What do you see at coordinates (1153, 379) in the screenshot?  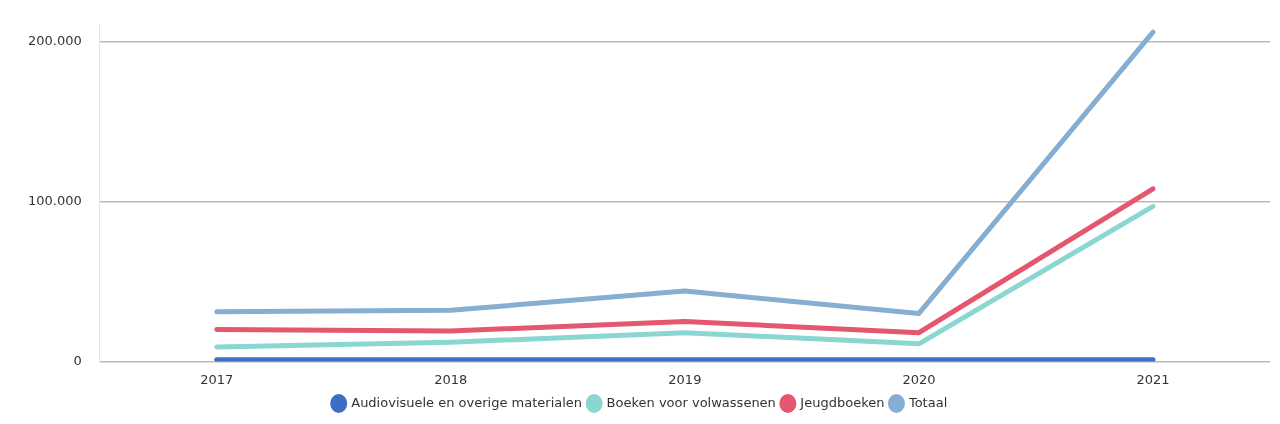 I see `x-tick-label: 2021` at bounding box center [1153, 379].